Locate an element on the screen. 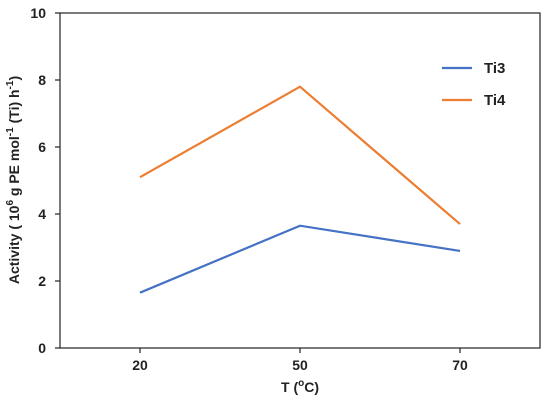 The image size is (550, 406). y-axis-label-sup1: 6 is located at coordinates (10, 203).